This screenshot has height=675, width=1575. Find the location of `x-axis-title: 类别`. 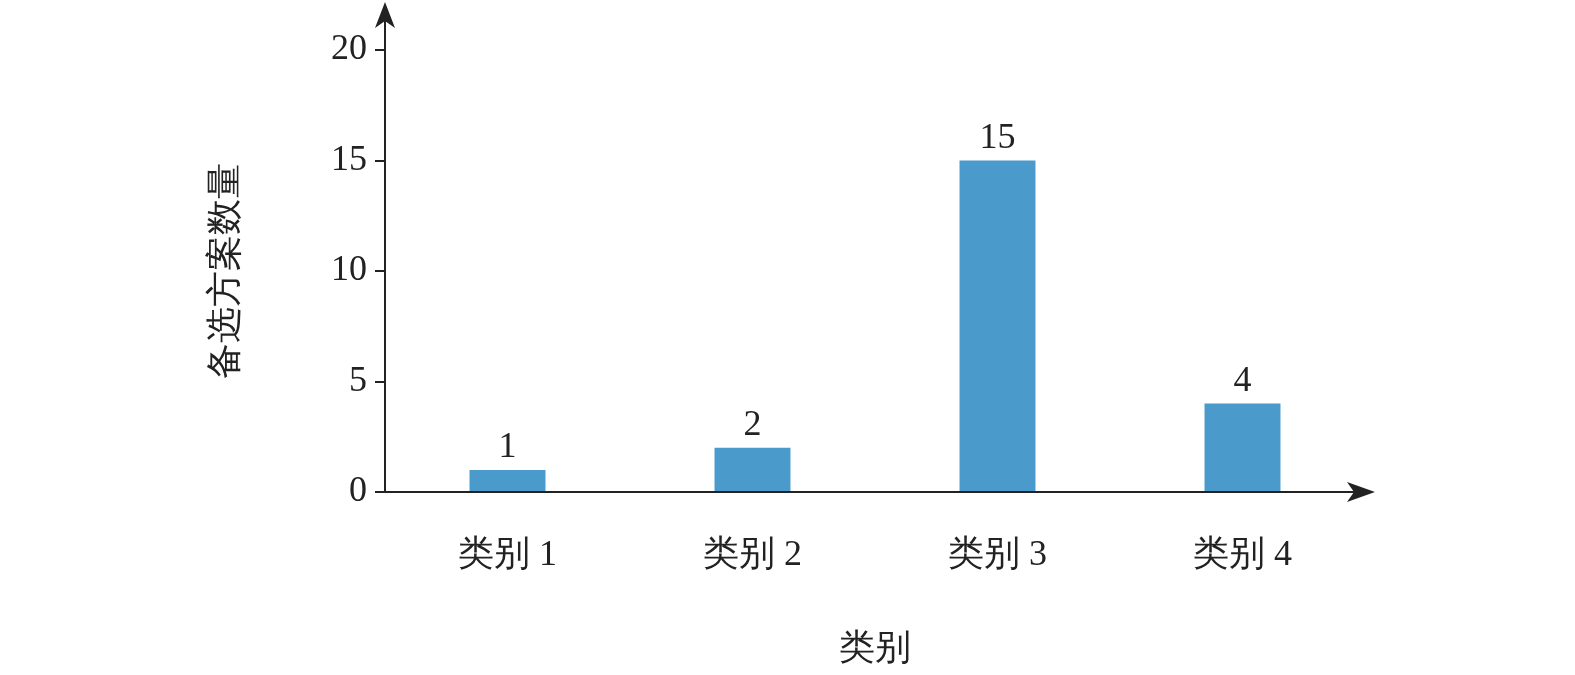

x-axis-title: 类别 is located at coordinates (875, 646).